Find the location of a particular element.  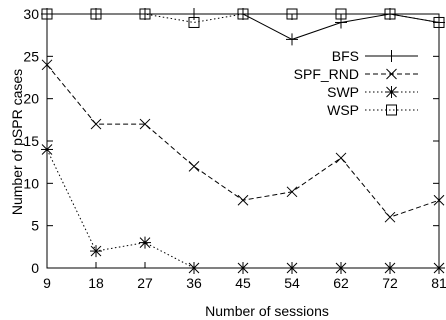

x-tick-label: 36 is located at coordinates (194, 283).